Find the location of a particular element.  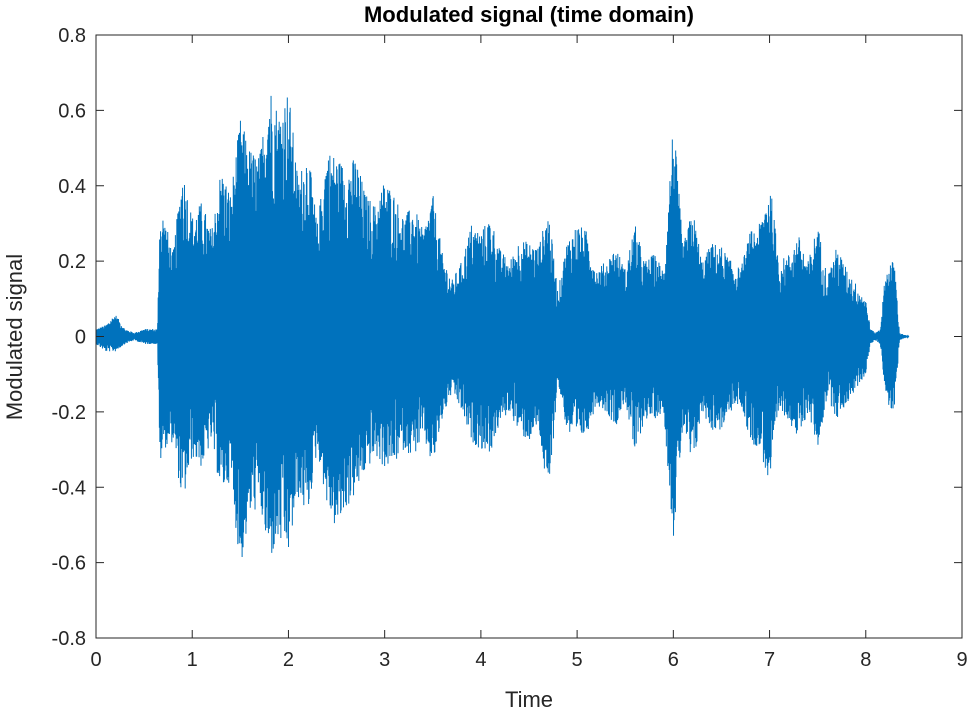

x-tick-label: 4 is located at coordinates (480, 660).